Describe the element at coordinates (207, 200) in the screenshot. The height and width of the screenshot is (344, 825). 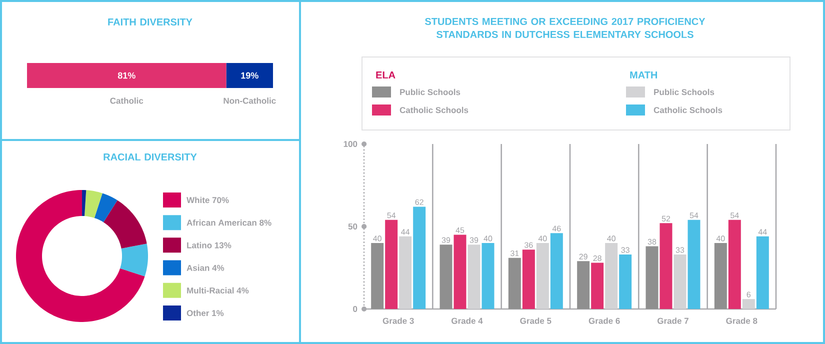
I see `legend-label: White 70%` at that location.